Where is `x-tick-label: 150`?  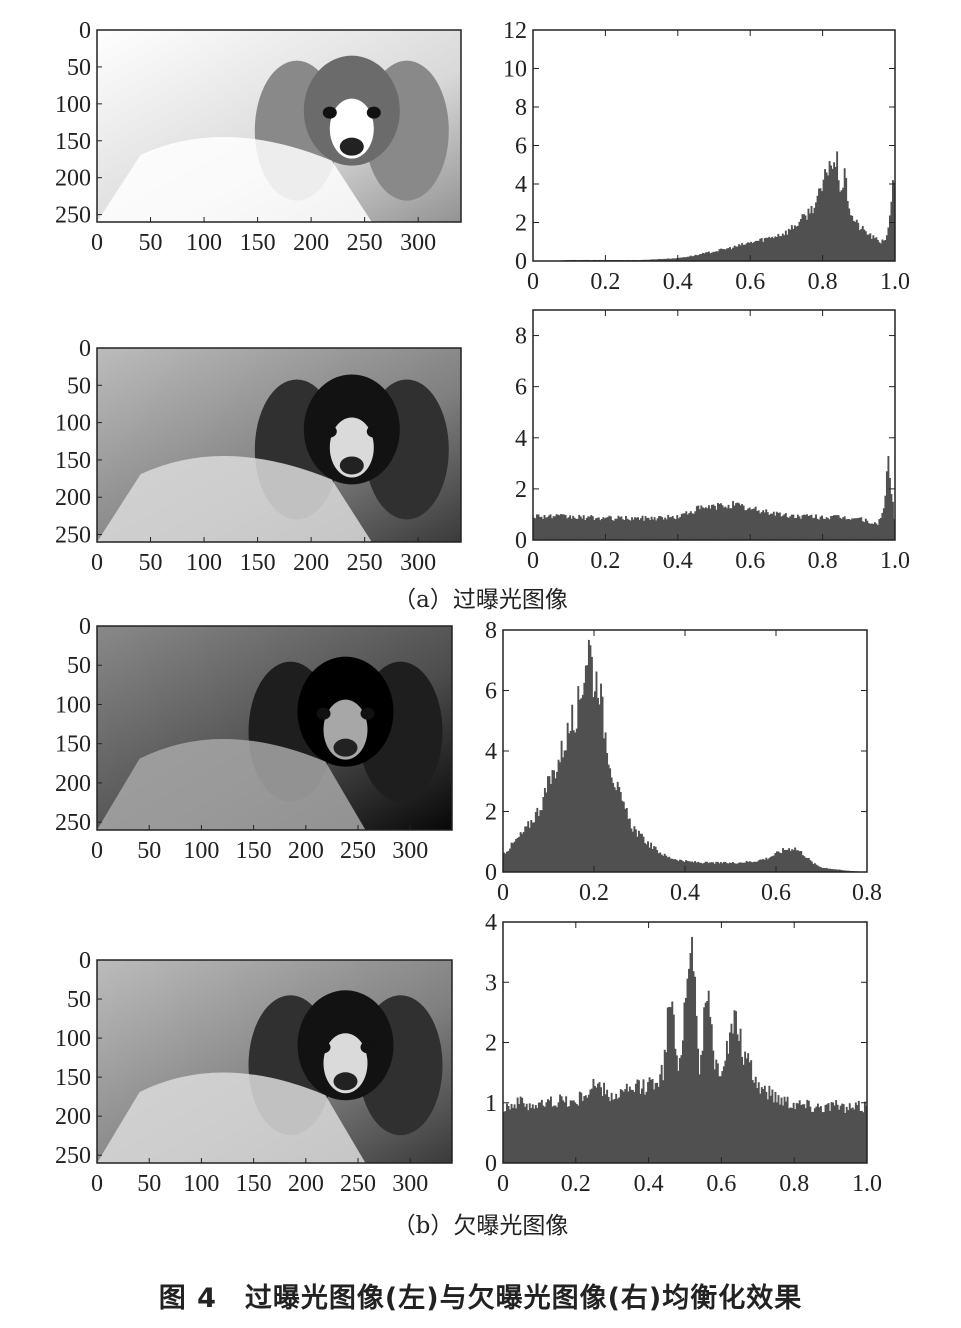 x-tick-label: 150 is located at coordinates (258, 243).